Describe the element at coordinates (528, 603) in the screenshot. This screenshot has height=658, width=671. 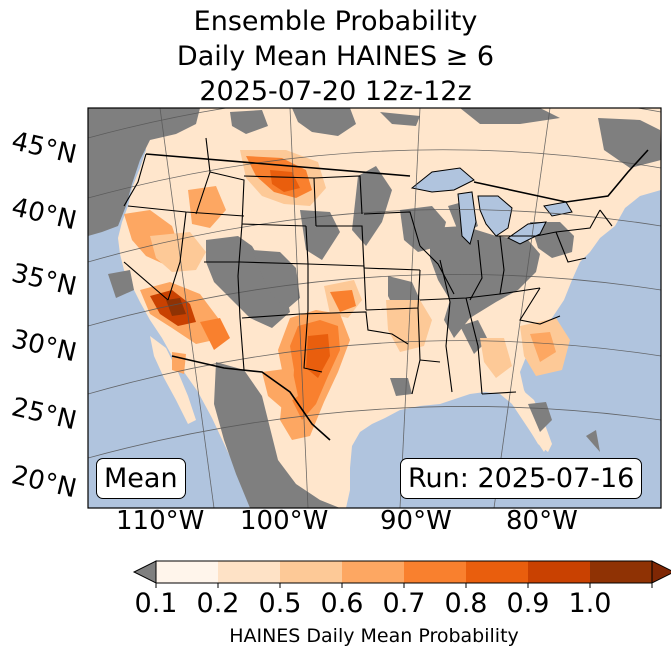
I see `colorbar-tick-label: 0.9` at that location.